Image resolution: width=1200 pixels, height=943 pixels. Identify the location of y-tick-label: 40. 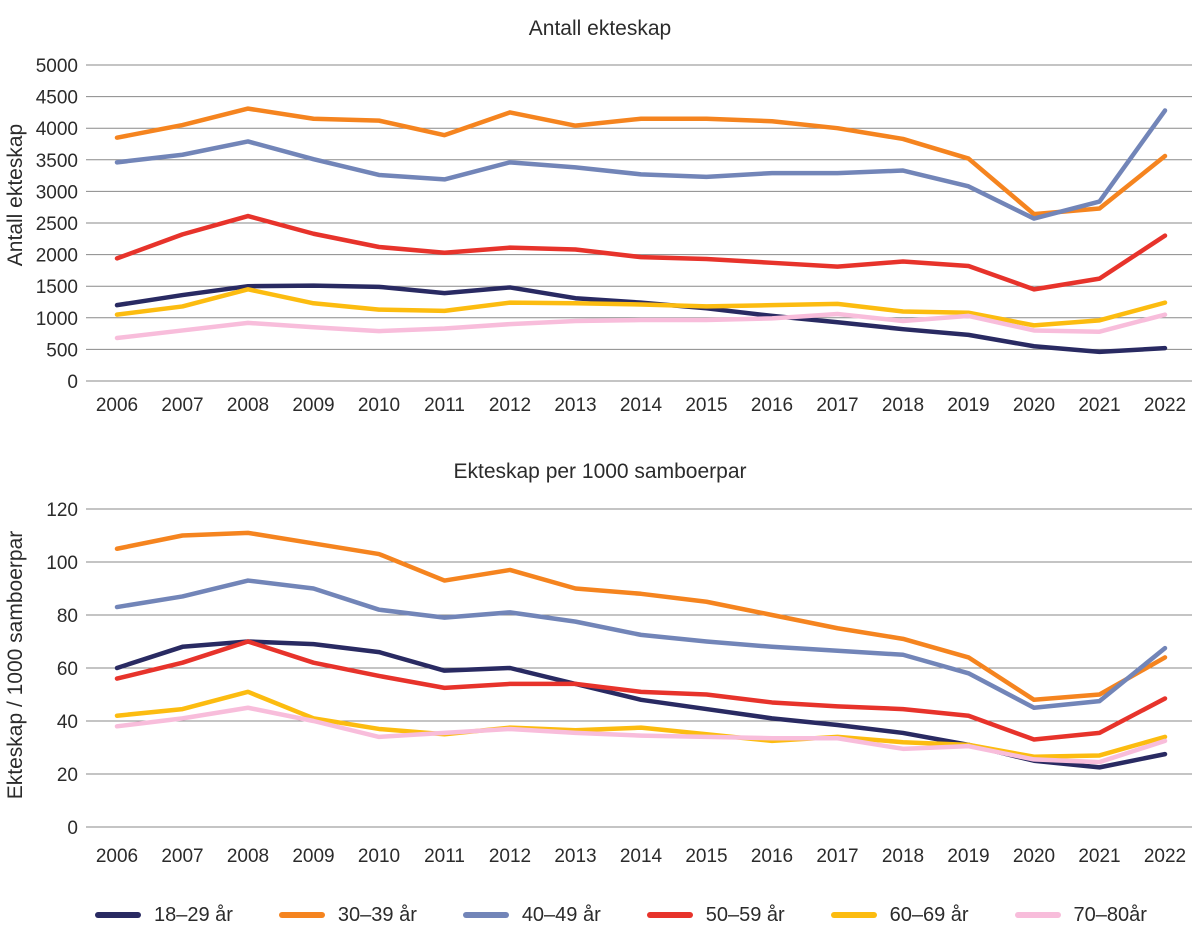
(67, 722).